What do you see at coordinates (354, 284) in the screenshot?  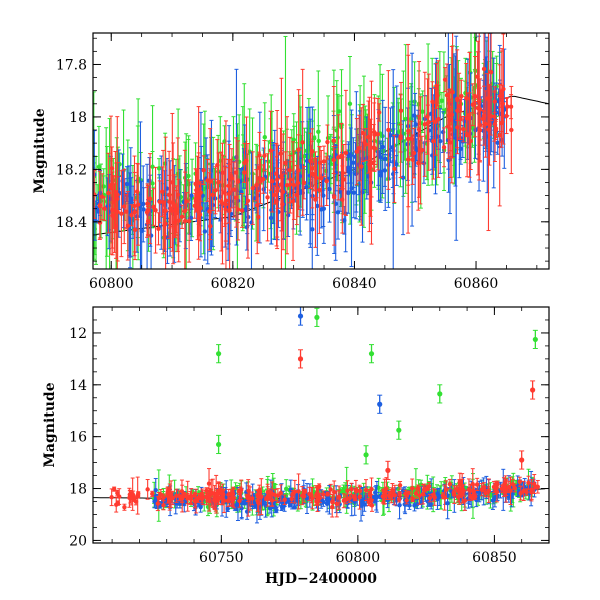 I see `x-tick-label: 60840` at bounding box center [354, 284].